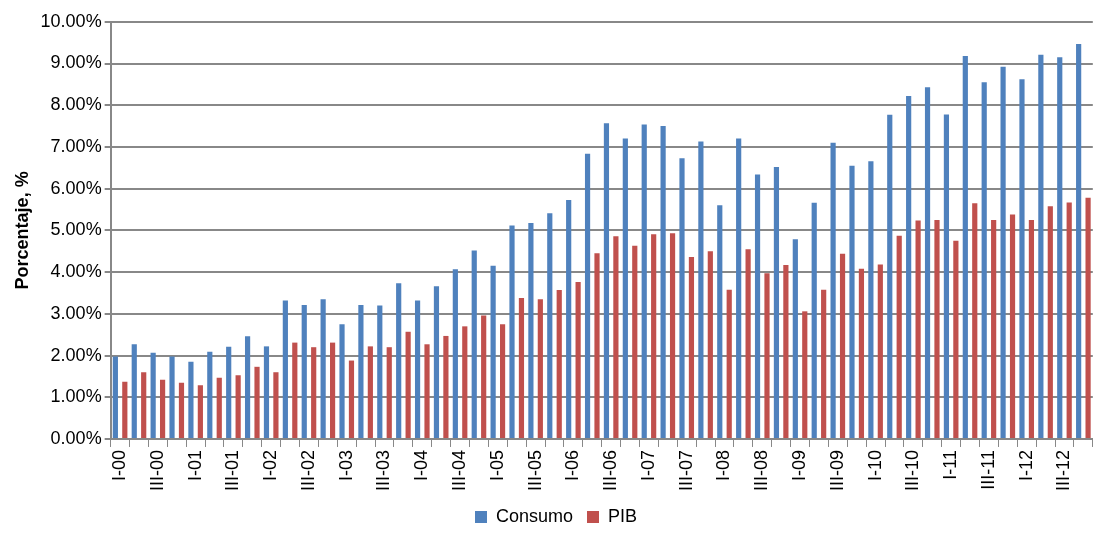 The width and height of the screenshot is (1117, 544). What do you see at coordinates (761, 470) in the screenshot?
I see `x-tick-label: III-08` at bounding box center [761, 470].